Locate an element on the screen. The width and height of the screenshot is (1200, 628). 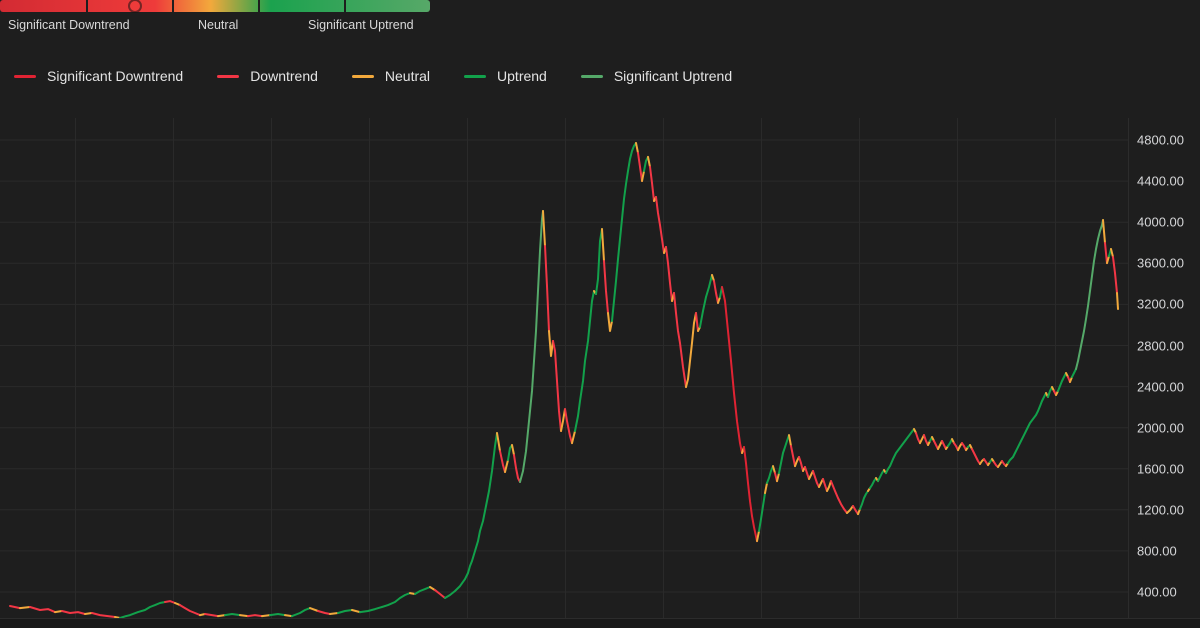
price-axis-label: 2800.00 is located at coordinates (1160, 345).